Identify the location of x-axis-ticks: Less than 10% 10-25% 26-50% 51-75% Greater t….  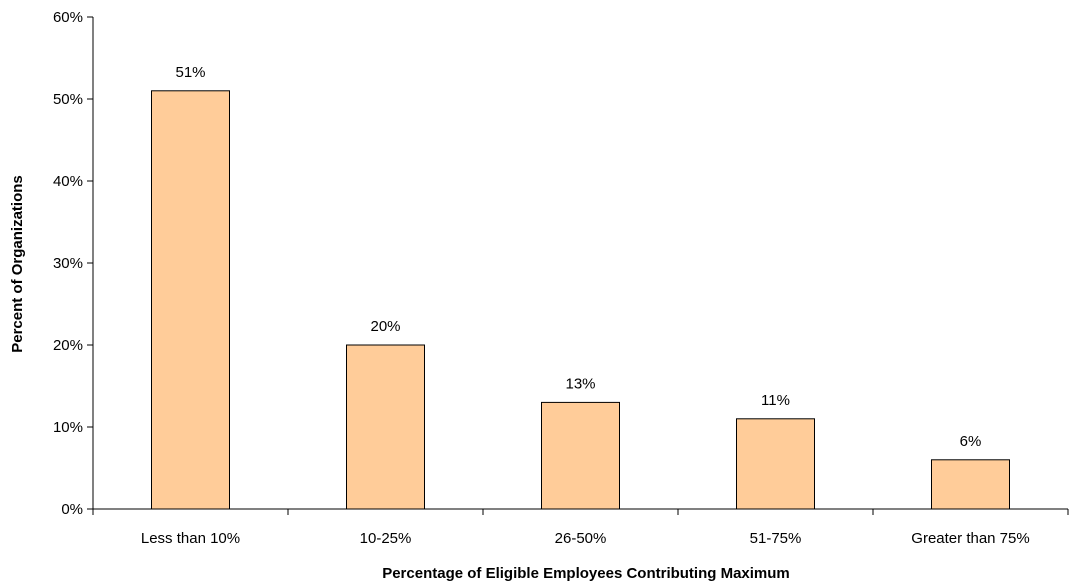
(580, 528).